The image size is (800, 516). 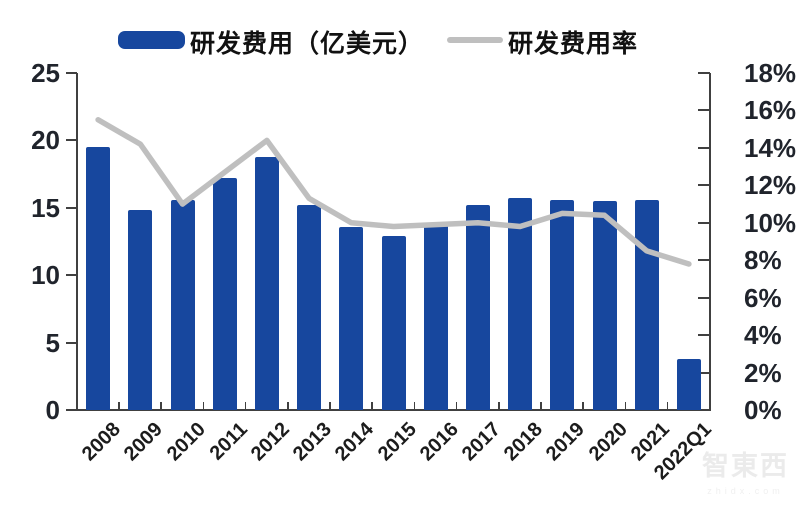 What do you see at coordinates (45, 207) in the screenshot?
I see `y-left-tick-label: 15` at bounding box center [45, 207].